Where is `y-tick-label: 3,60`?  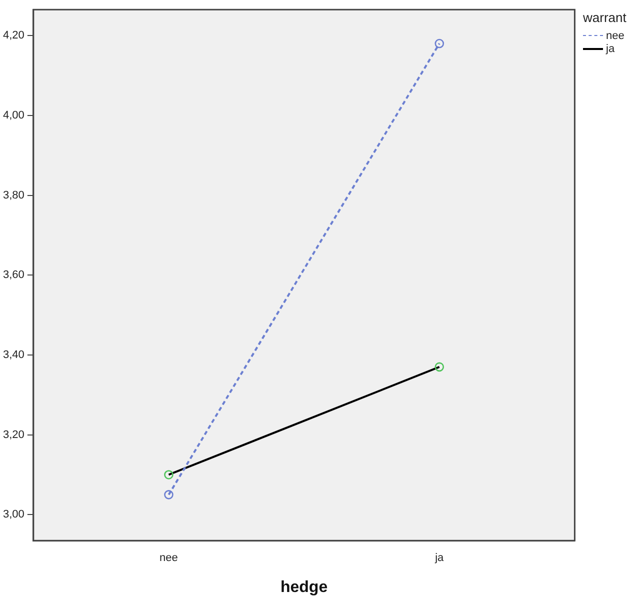 y-tick-label: 3,60 is located at coordinates (13, 275).